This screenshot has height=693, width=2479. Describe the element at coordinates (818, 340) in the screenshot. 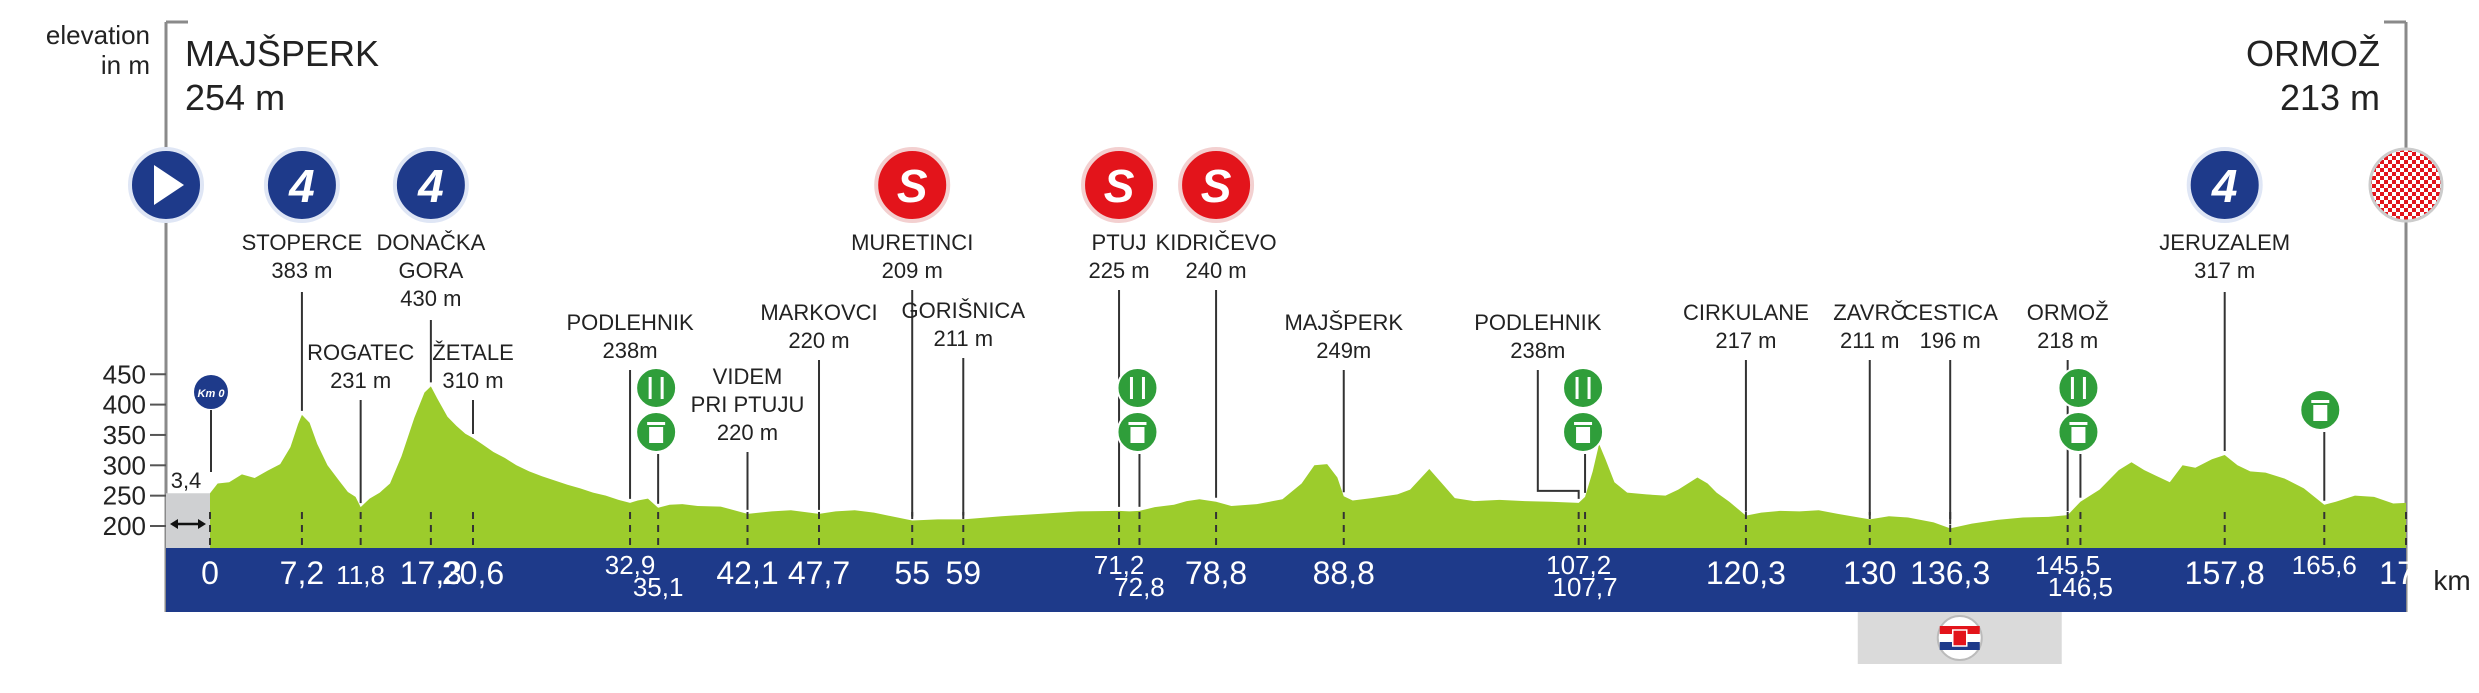

I see `place-elevation: 220 m` at that location.